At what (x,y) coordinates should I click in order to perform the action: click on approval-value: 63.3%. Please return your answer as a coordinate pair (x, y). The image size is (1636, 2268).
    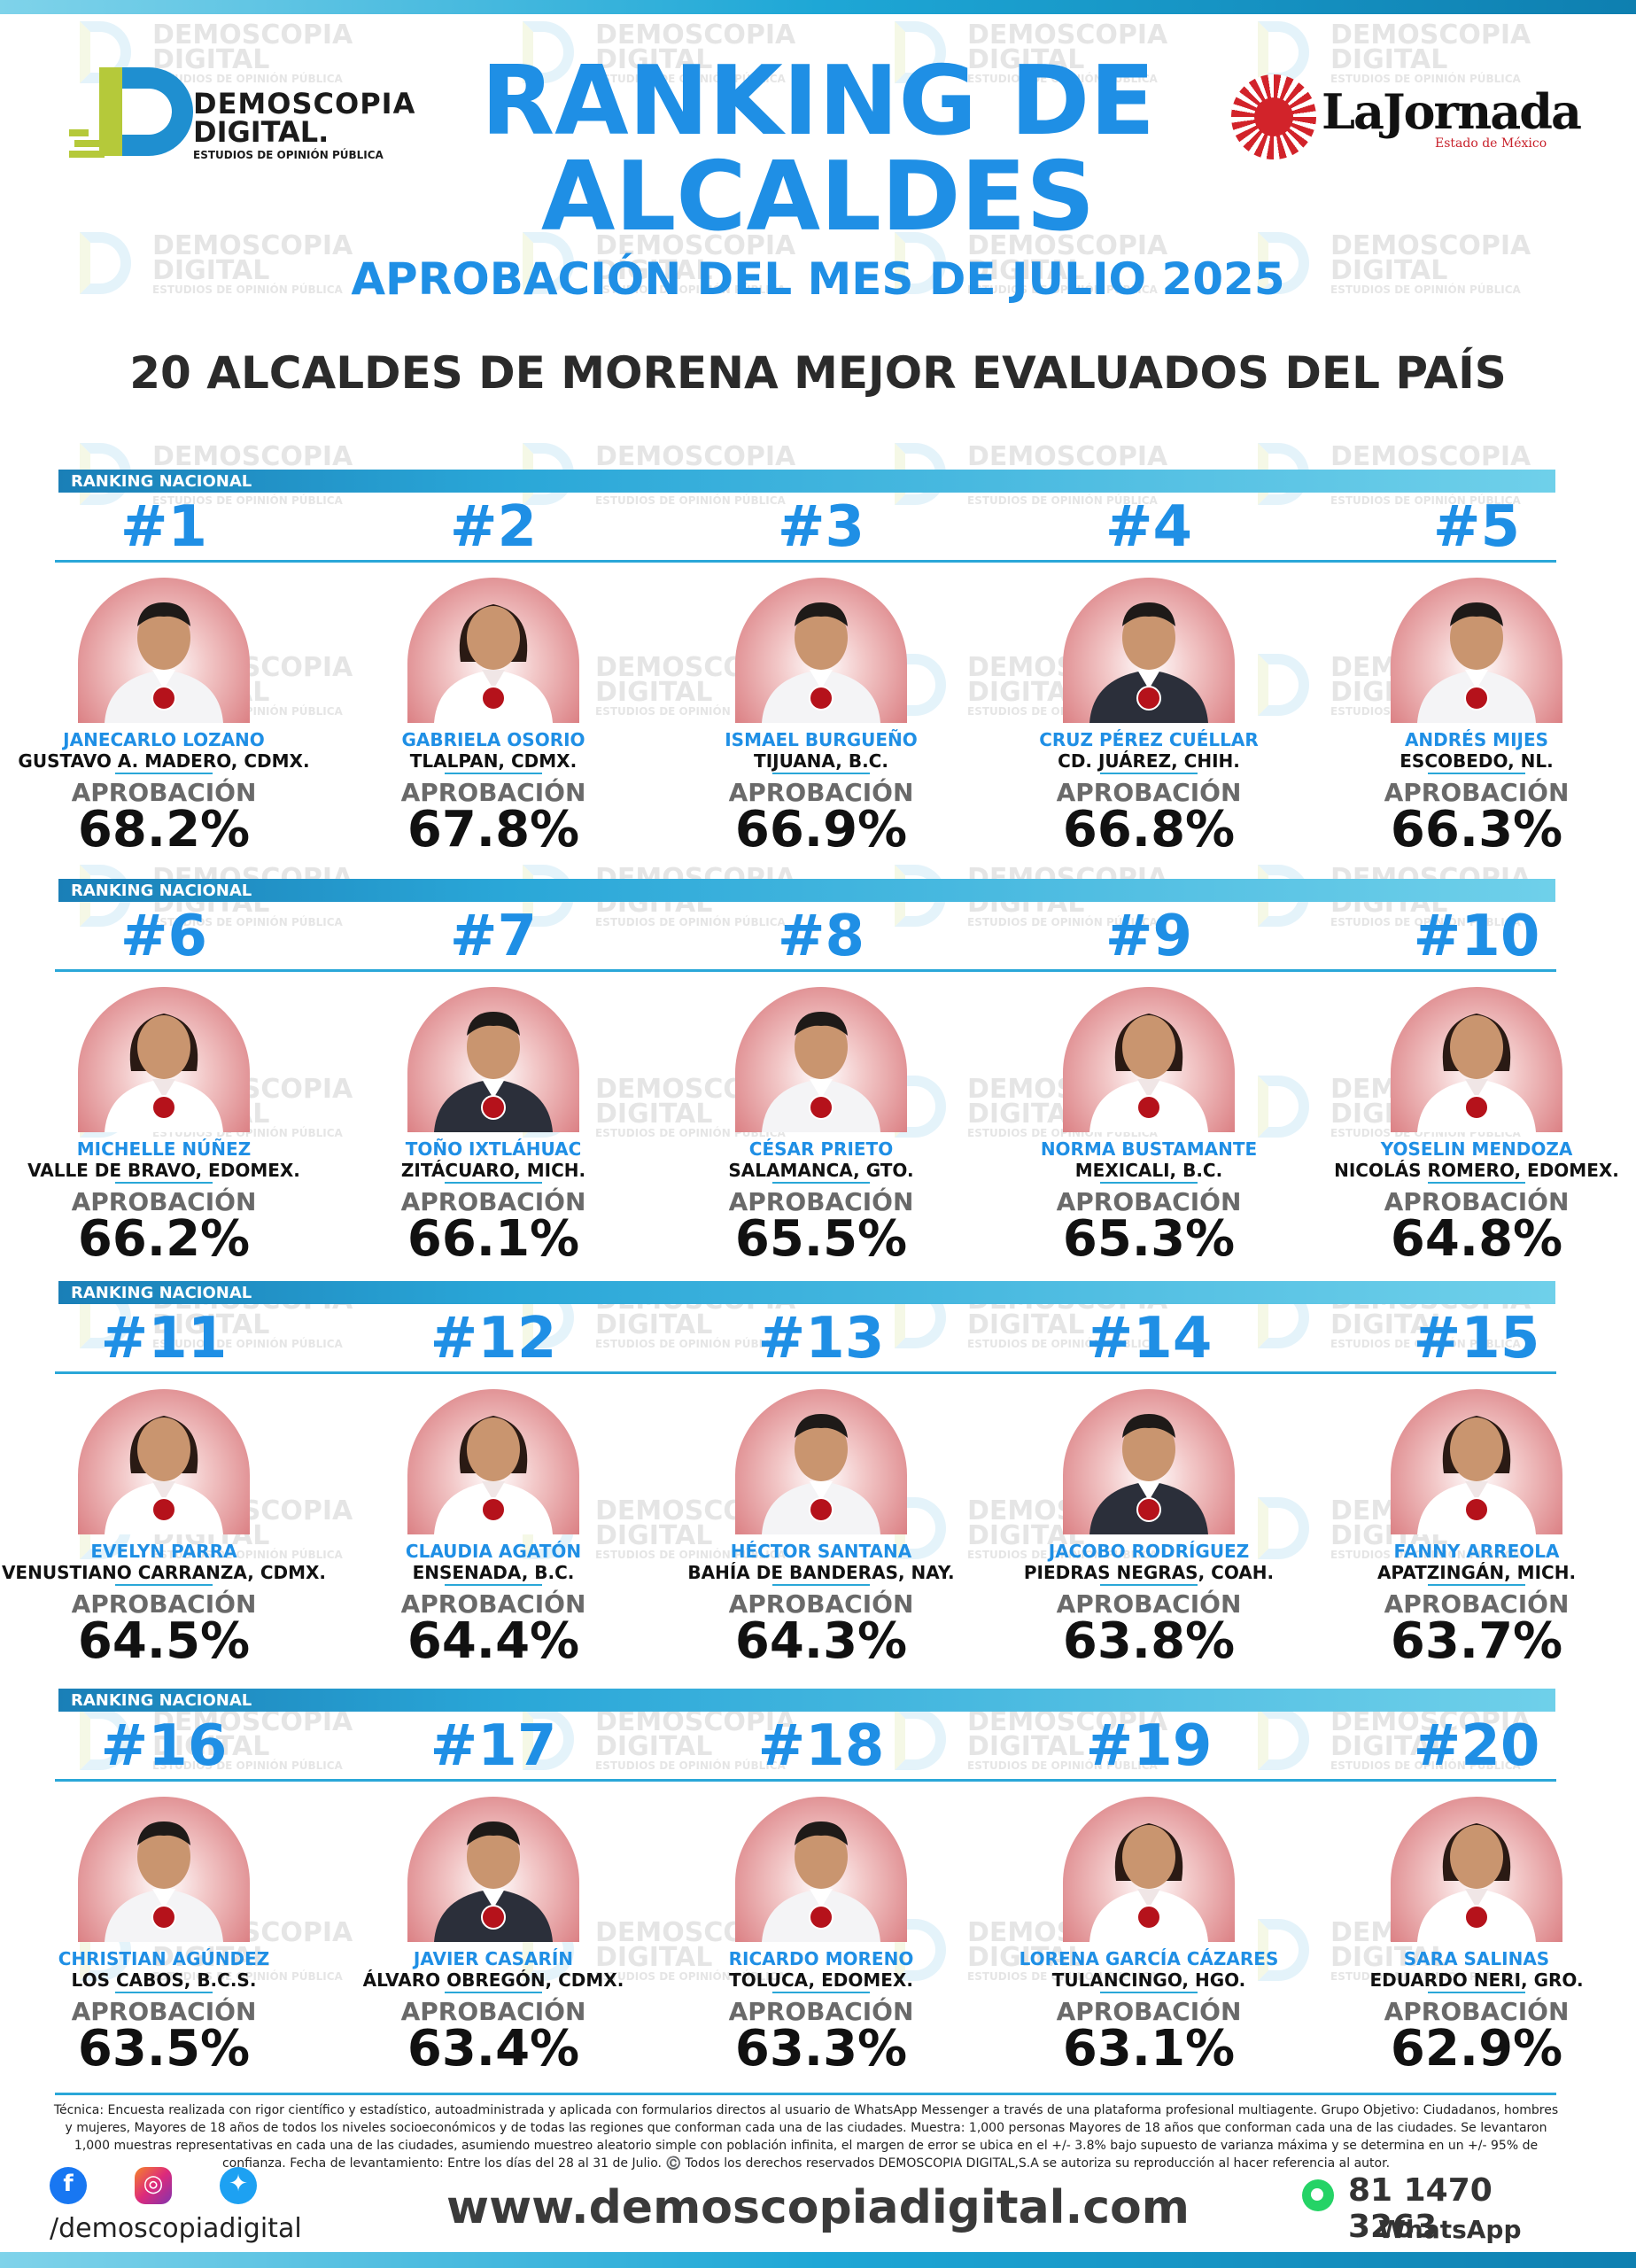
    Looking at the image, I should click on (821, 2049).